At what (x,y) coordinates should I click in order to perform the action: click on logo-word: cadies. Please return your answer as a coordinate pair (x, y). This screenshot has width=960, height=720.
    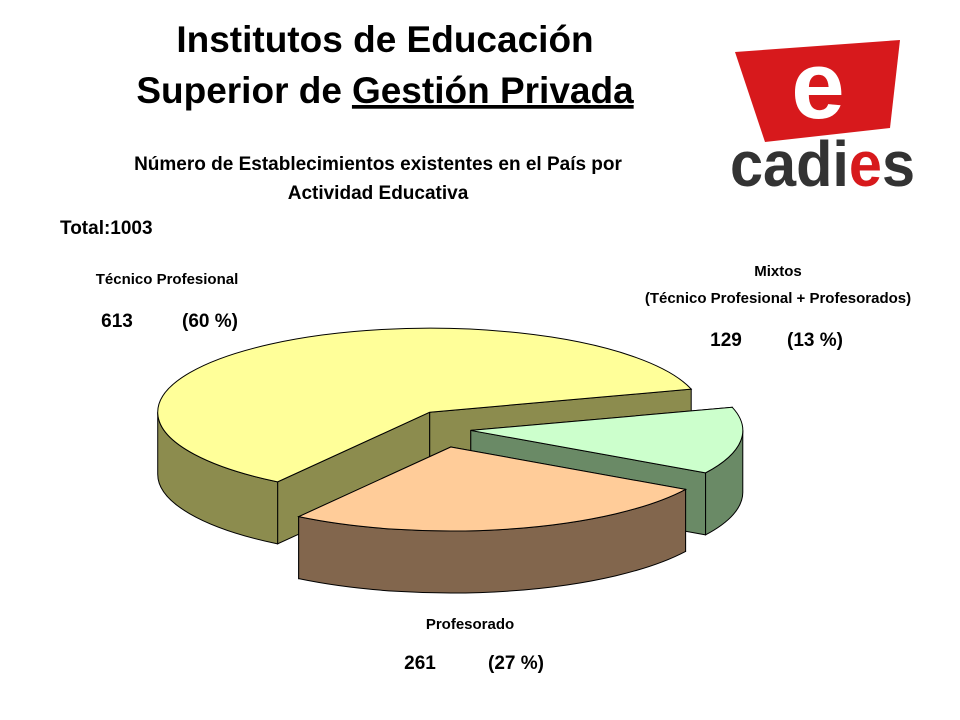
    Looking at the image, I should click on (822, 164).